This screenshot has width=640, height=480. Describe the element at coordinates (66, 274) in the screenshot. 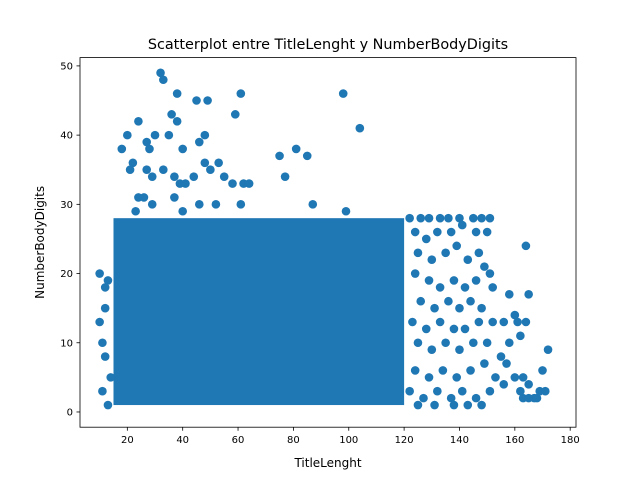

I see `y-tick-label: 20` at that location.